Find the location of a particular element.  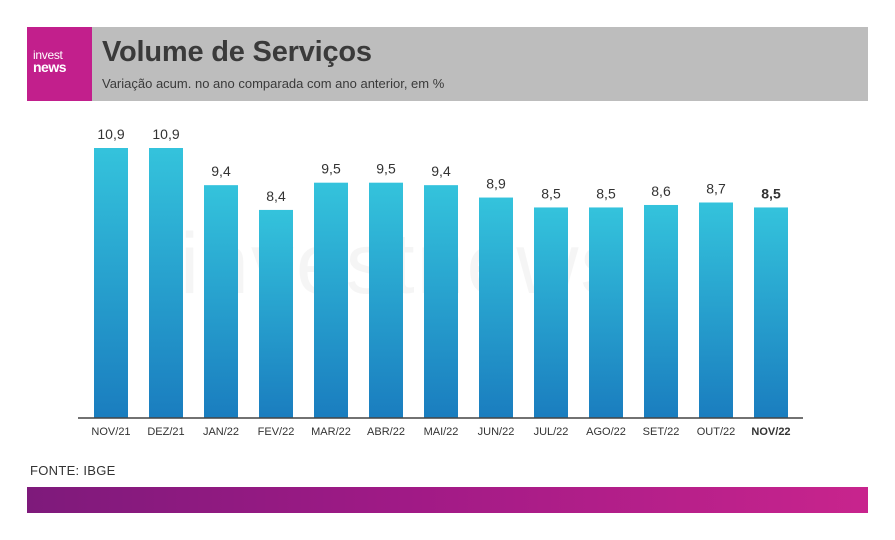

x-tick-label: NOV/21 is located at coordinates (110, 432).